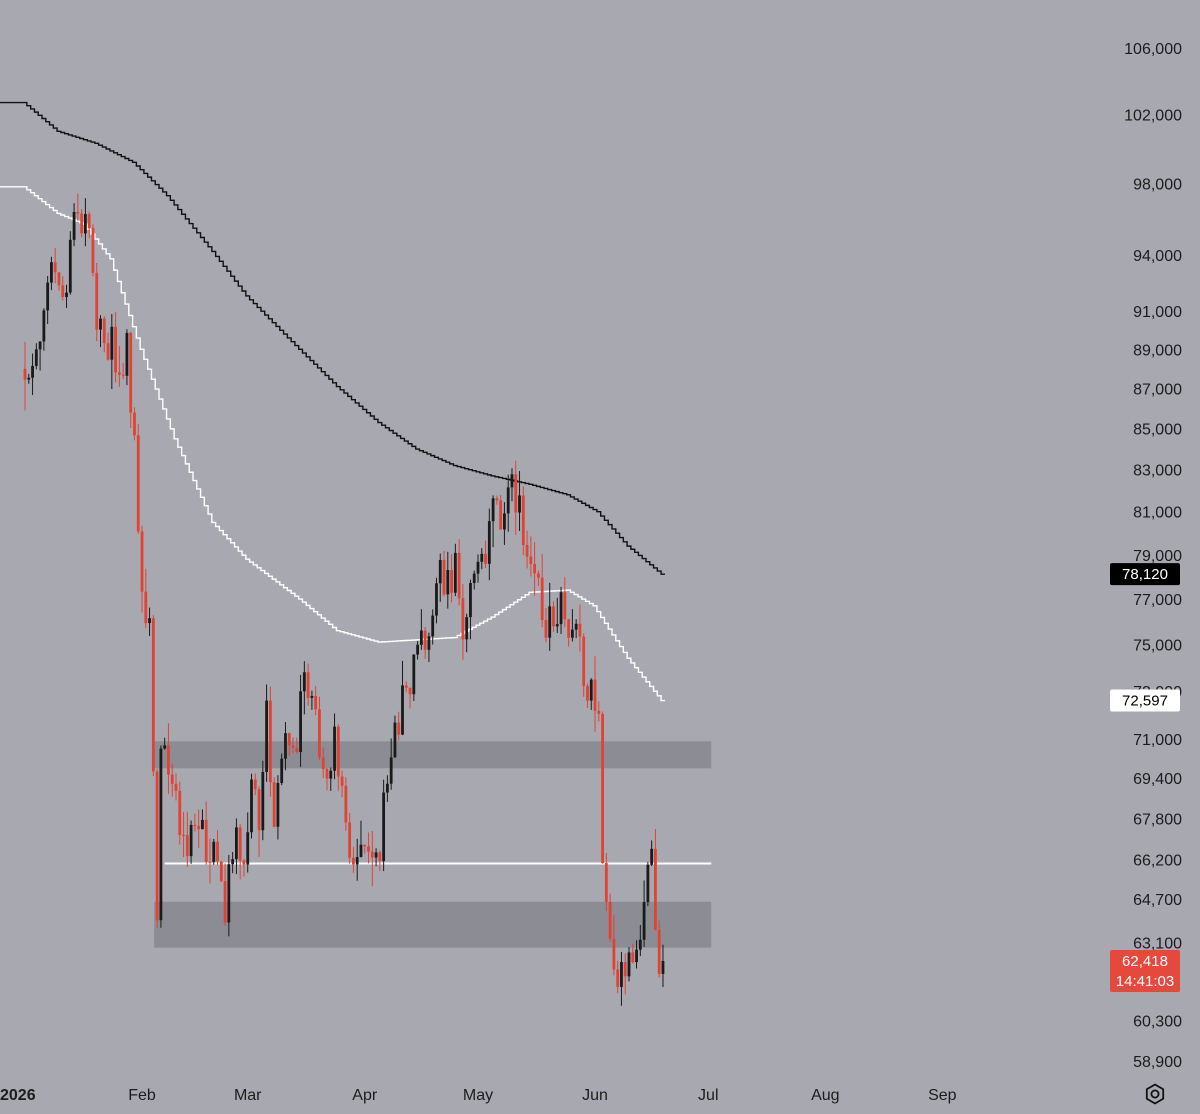 This screenshot has height=1114, width=1200. I want to click on price-tick-label: 77,000, so click(1157, 600).